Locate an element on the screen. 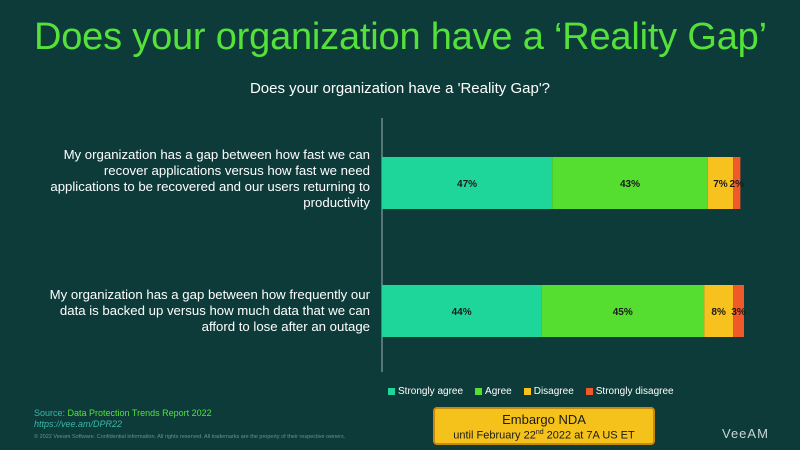 The height and width of the screenshot is (450, 800). legend-item-disagree: Disagree is located at coordinates (548, 391).